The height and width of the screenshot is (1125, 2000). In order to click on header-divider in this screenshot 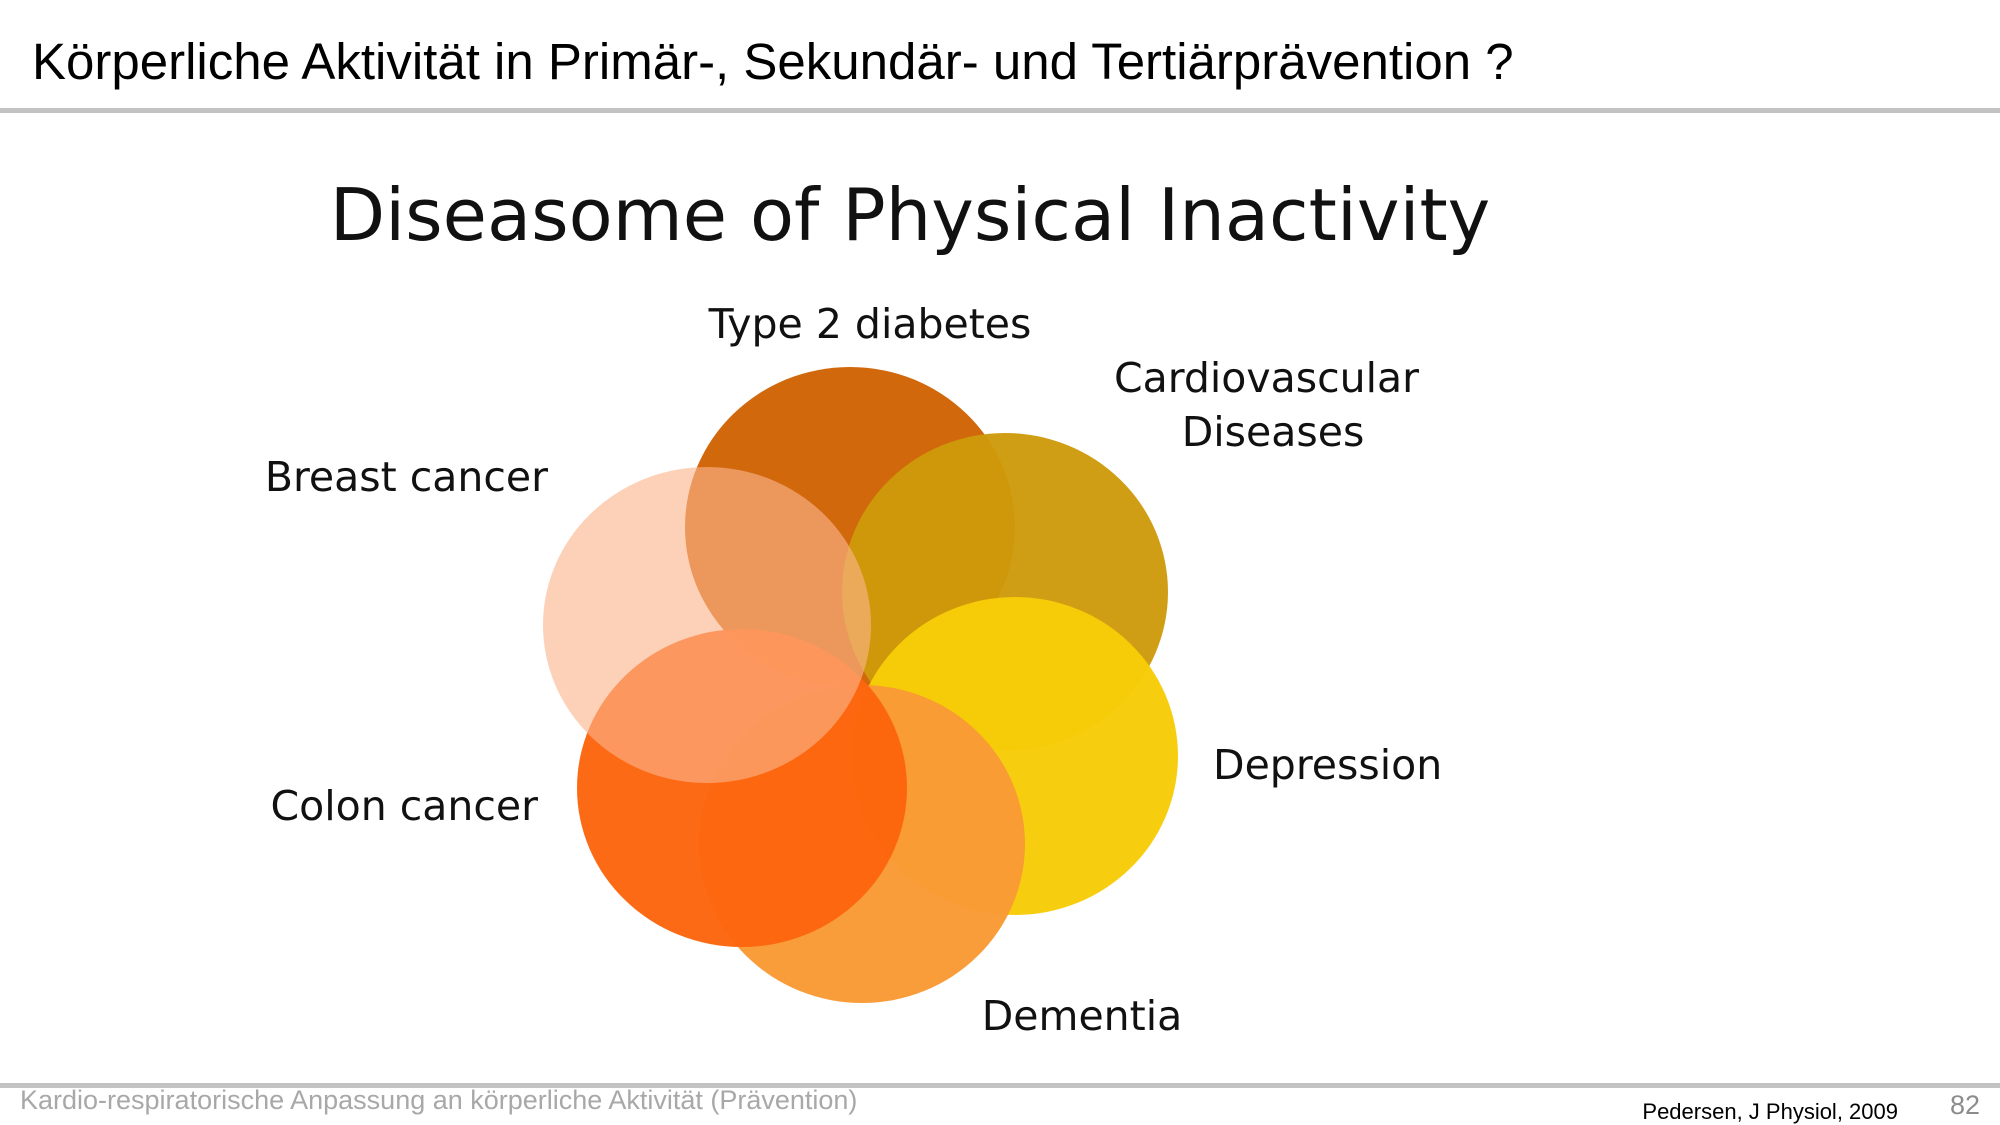, I will do `click(1000, 110)`.